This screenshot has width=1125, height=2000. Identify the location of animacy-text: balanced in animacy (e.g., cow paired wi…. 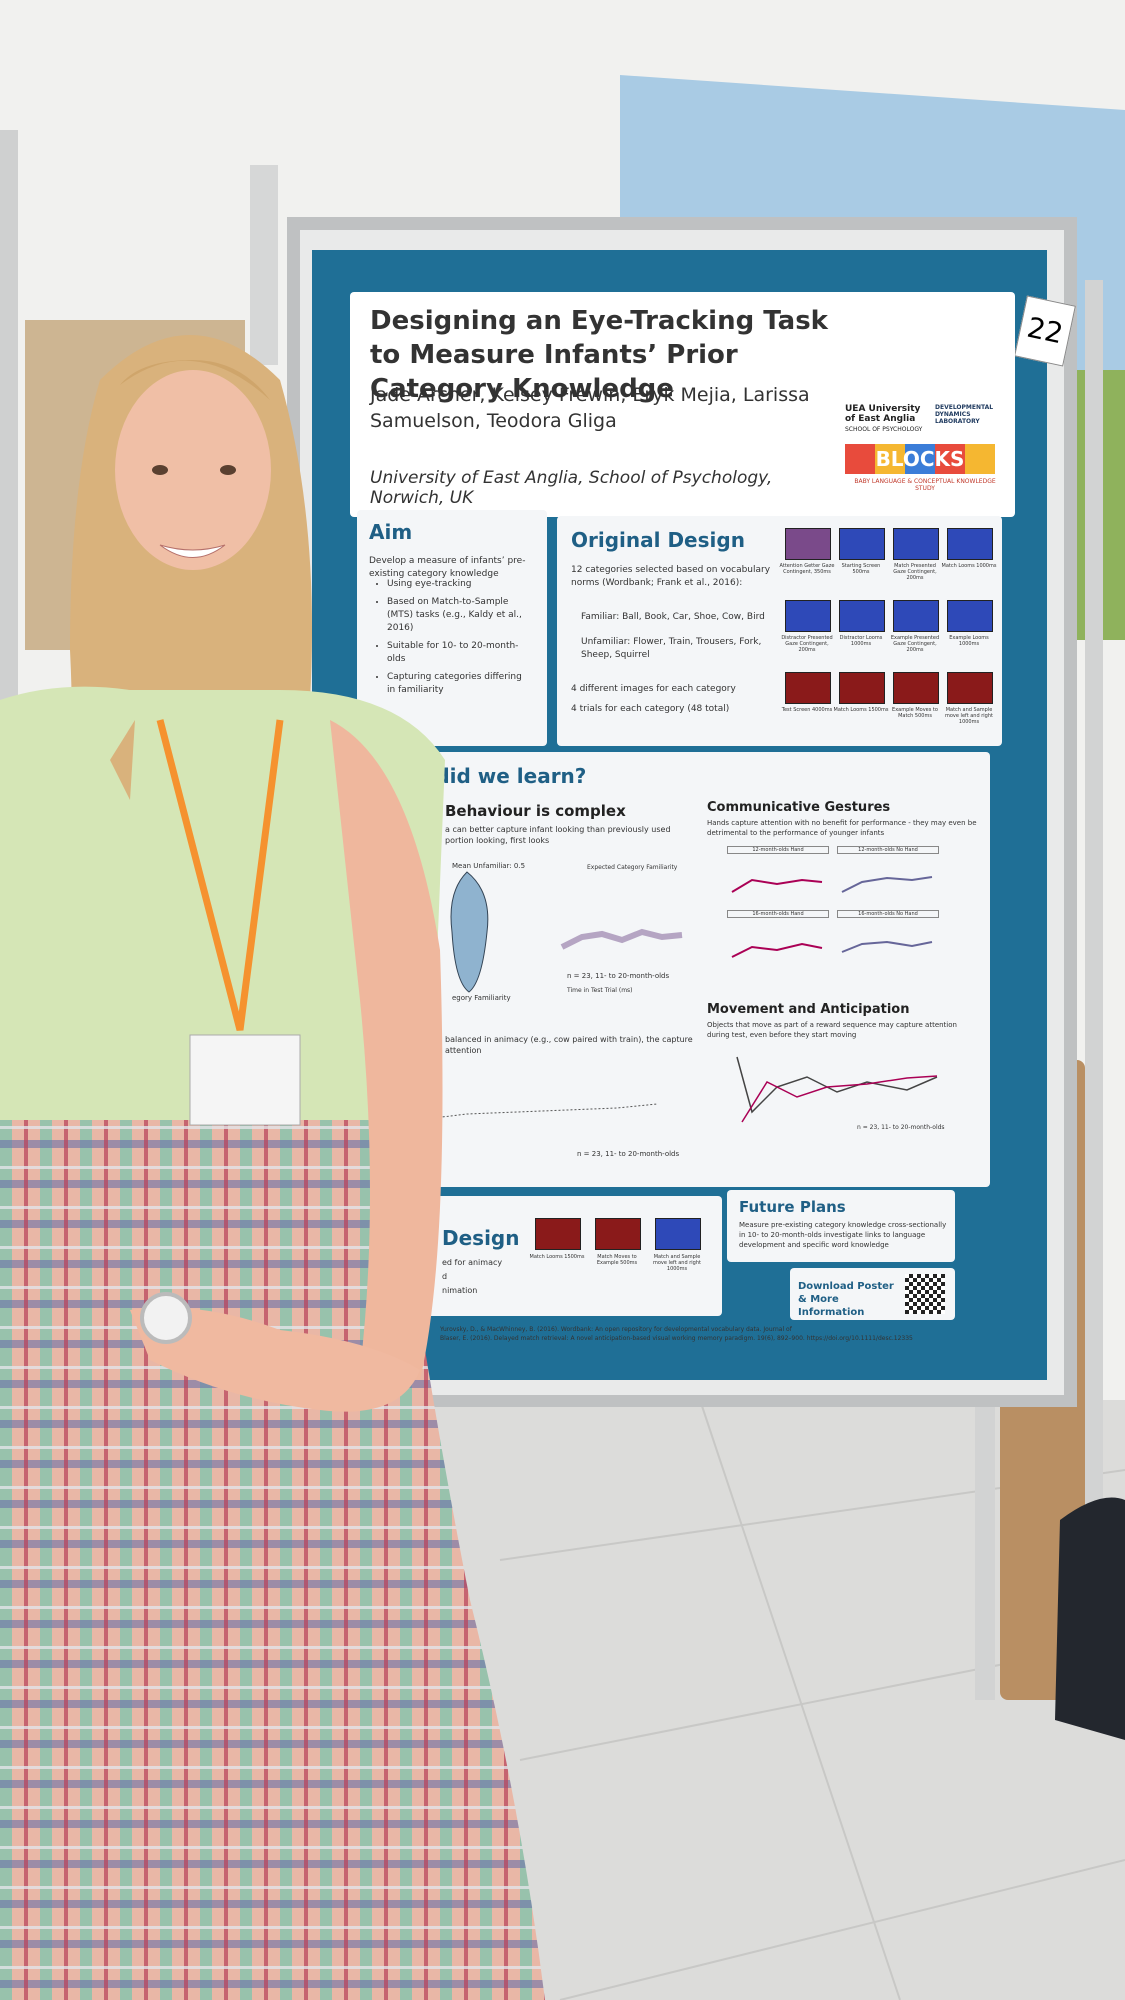
(569, 1045).